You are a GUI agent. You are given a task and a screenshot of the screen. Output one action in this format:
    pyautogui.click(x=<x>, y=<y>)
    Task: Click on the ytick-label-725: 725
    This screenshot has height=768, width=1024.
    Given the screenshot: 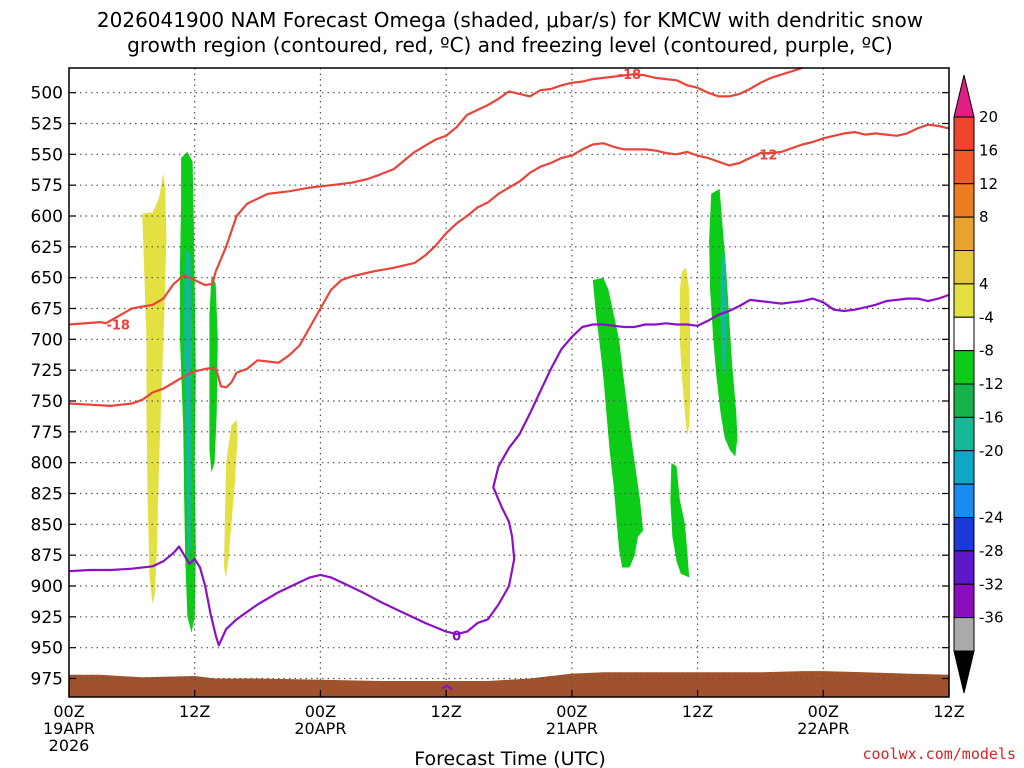 What is the action you would take?
    pyautogui.click(x=47, y=371)
    